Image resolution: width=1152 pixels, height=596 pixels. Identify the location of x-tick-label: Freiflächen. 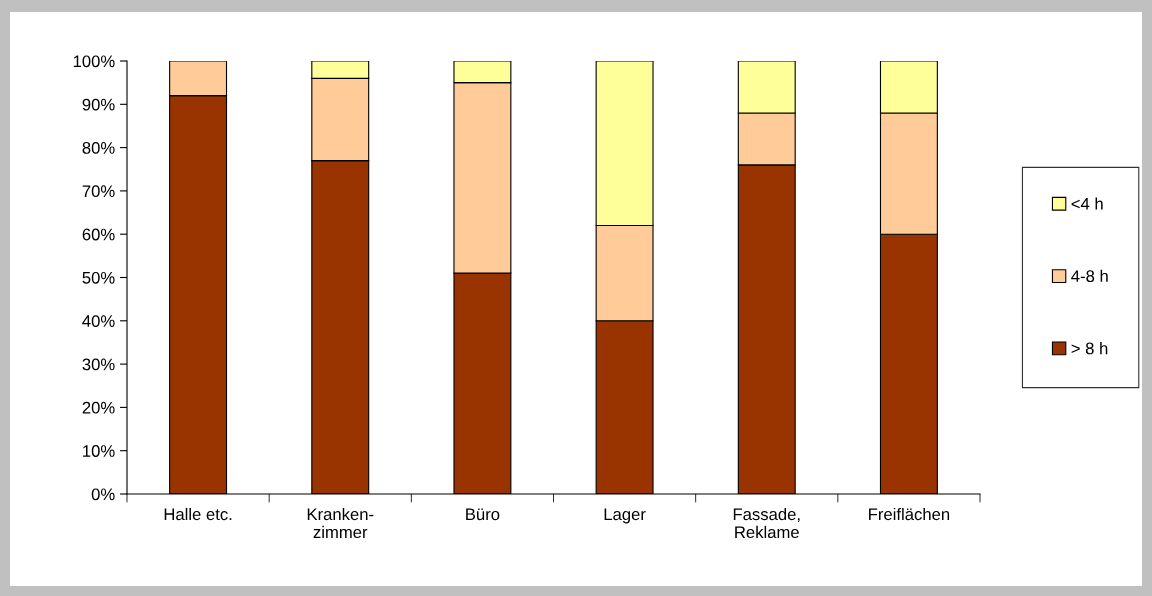
(909, 514).